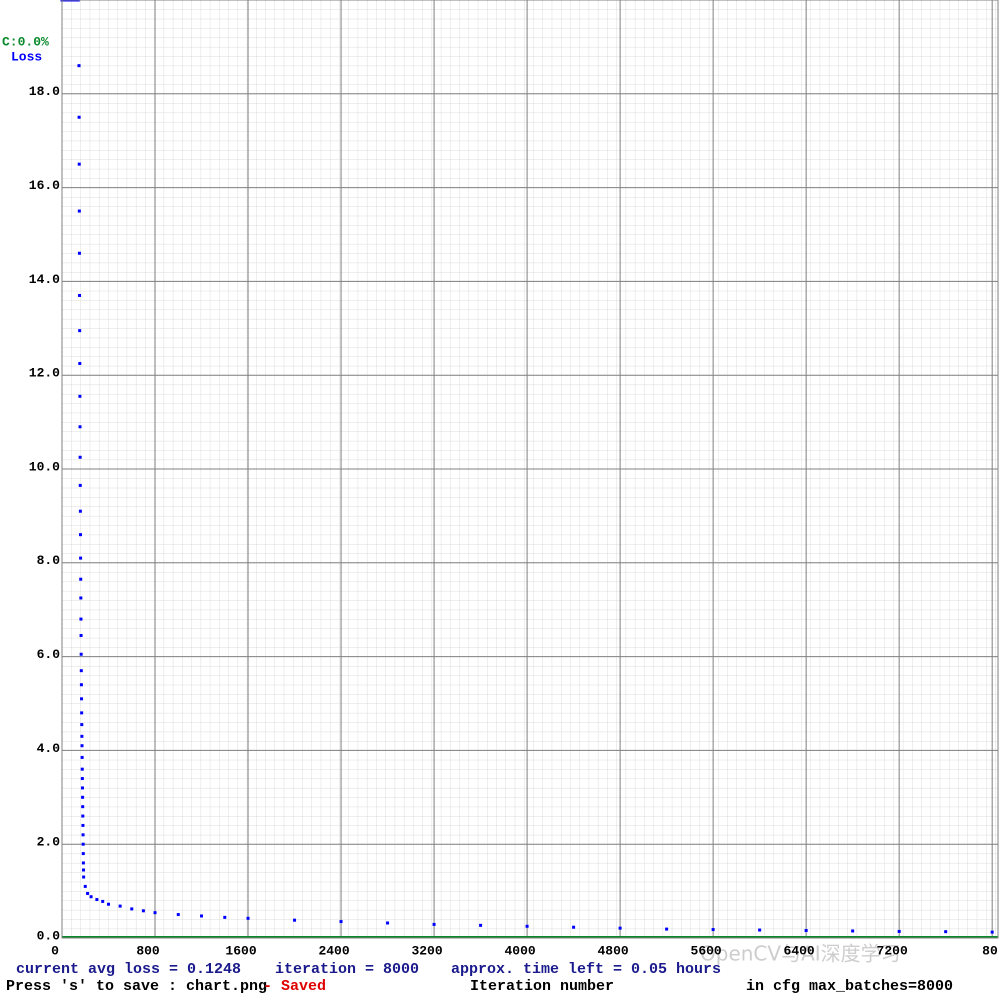 The image size is (1000, 1000). What do you see at coordinates (892, 950) in the screenshot?
I see `x-tick-label: 7200` at bounding box center [892, 950].